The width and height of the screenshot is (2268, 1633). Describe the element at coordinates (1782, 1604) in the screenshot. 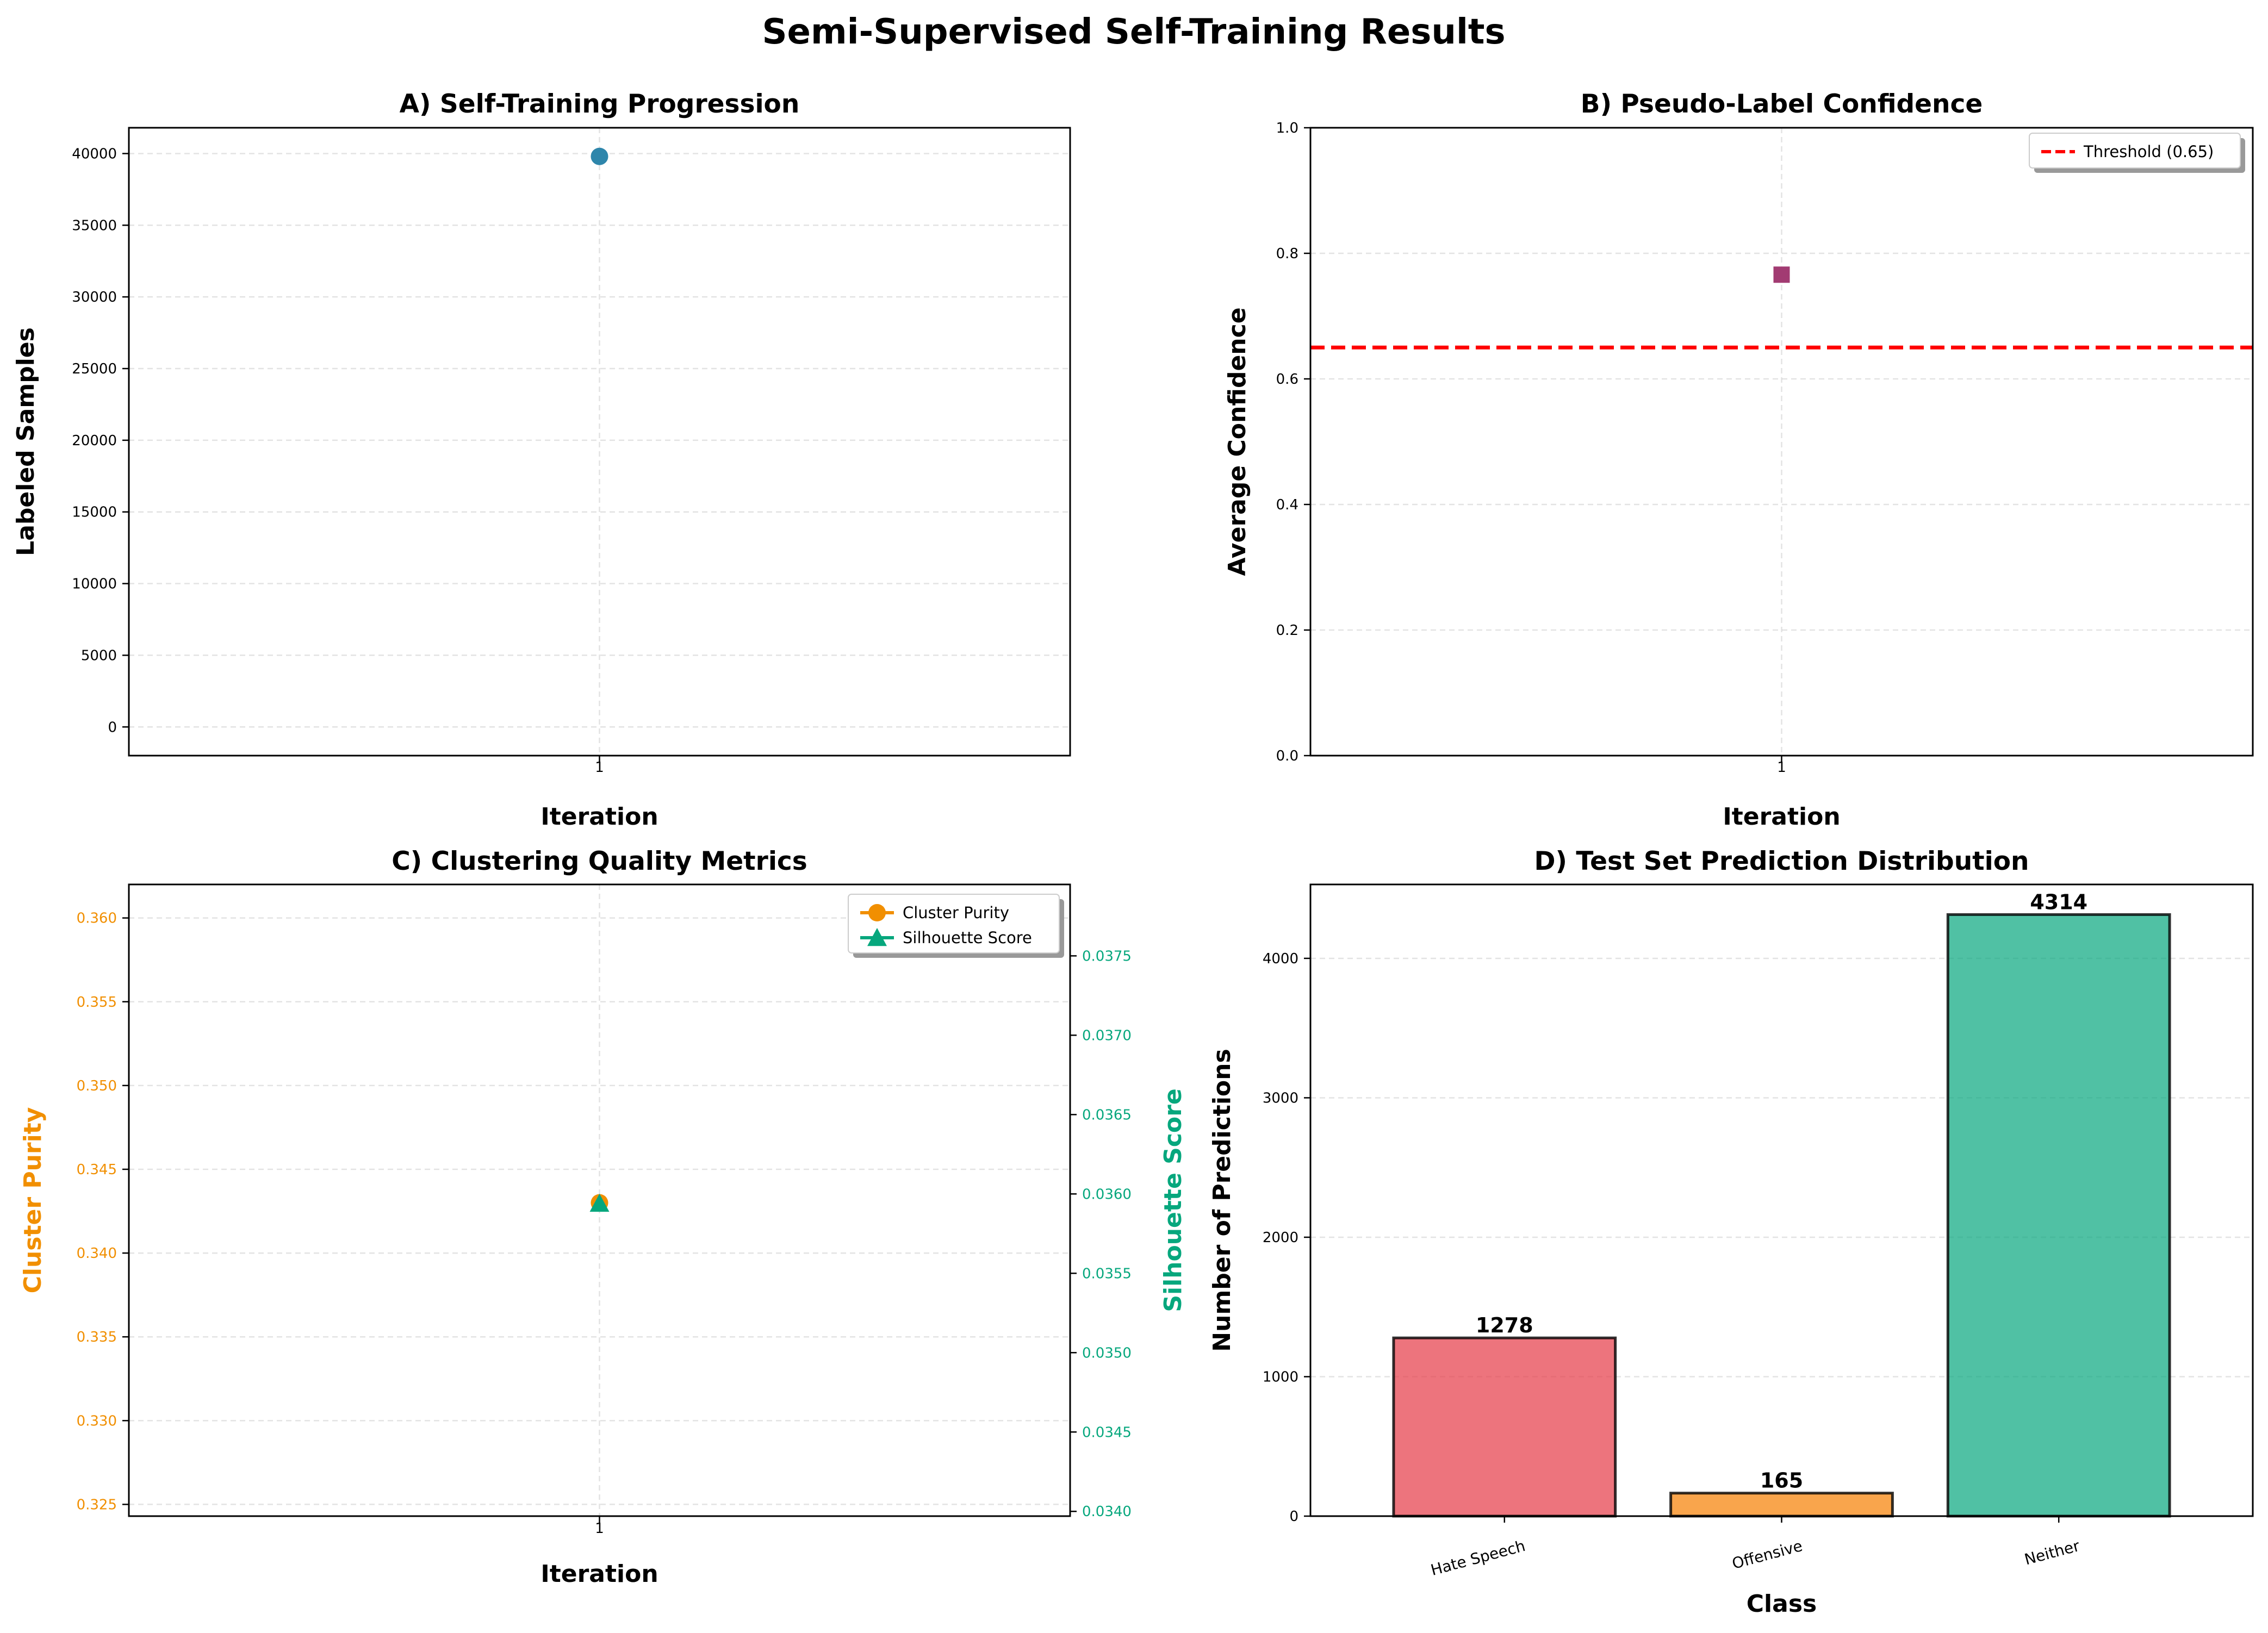

I see `panel-d-x-axis-label: Class` at that location.